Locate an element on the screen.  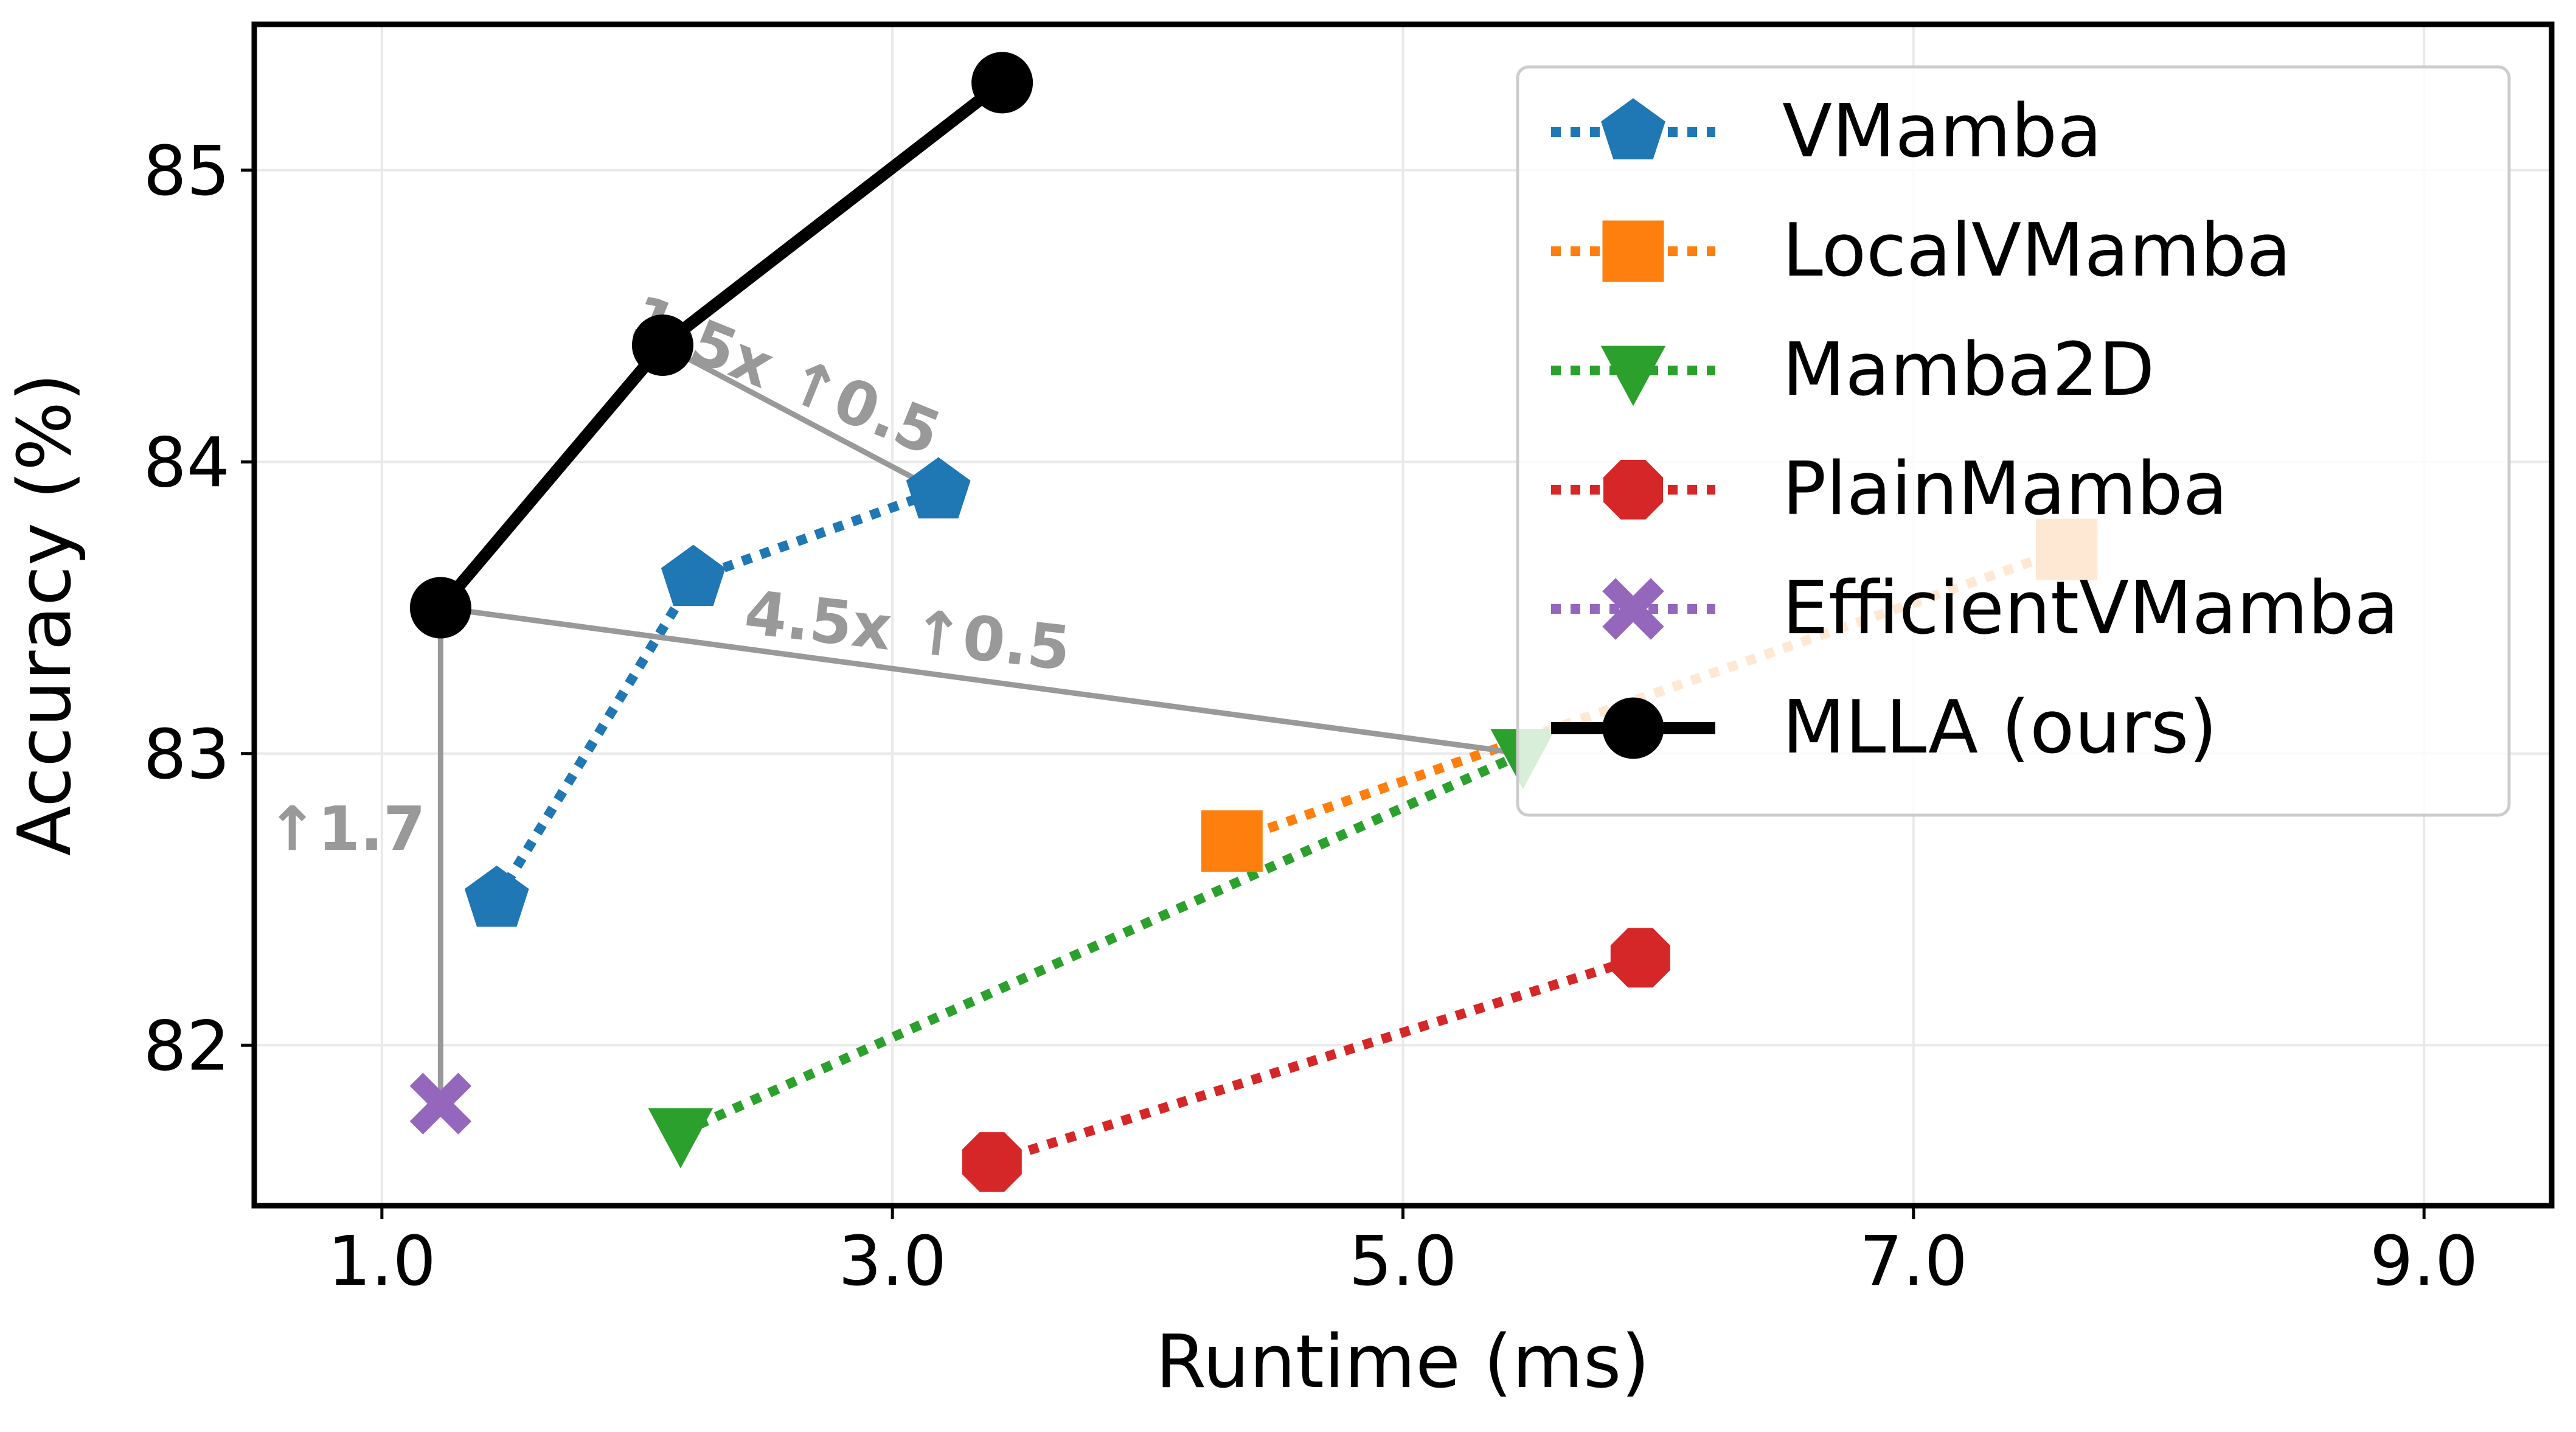
legend-label-localvmamba: LocalVMamba is located at coordinates (2036, 251).